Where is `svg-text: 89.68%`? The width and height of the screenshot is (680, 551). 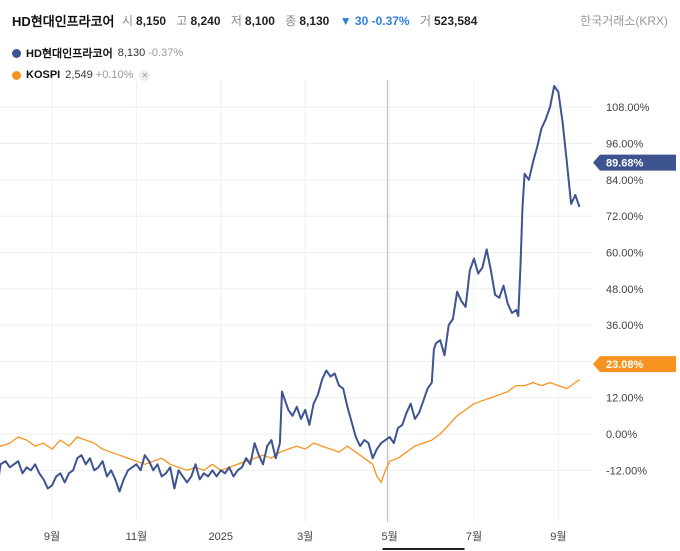
svg-text: 89.68% is located at coordinates (625, 164).